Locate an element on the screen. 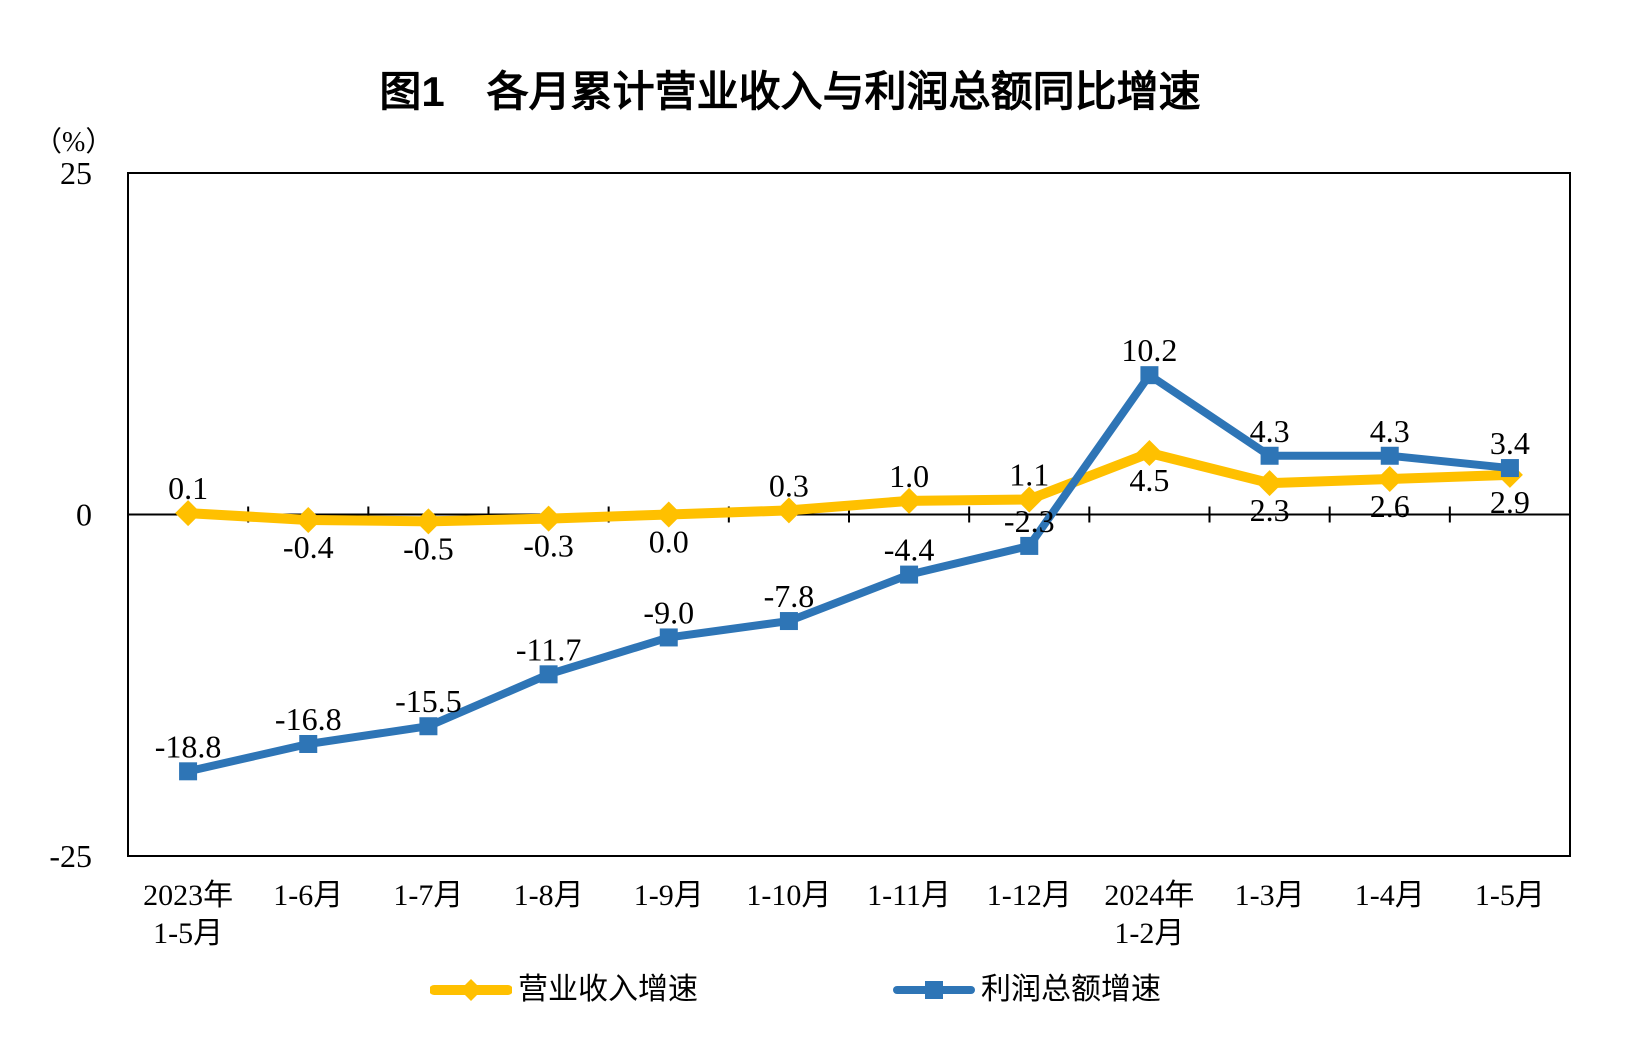  y-axis-tick-label: 0 is located at coordinates (84, 515).